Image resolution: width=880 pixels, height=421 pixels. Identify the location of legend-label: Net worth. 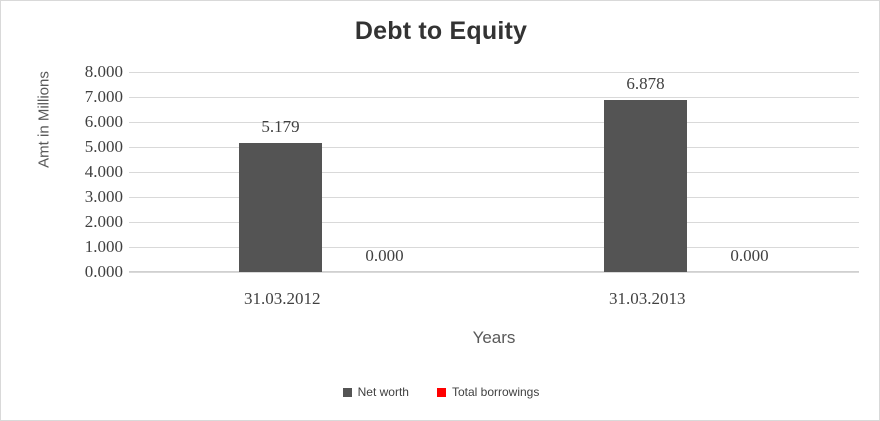
(383, 392).